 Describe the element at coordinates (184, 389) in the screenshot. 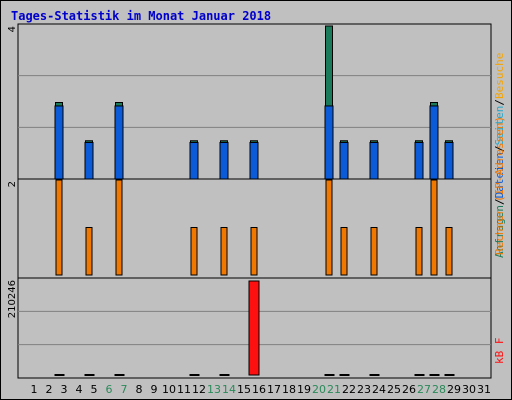

I see `x-tick-label: 11` at that location.